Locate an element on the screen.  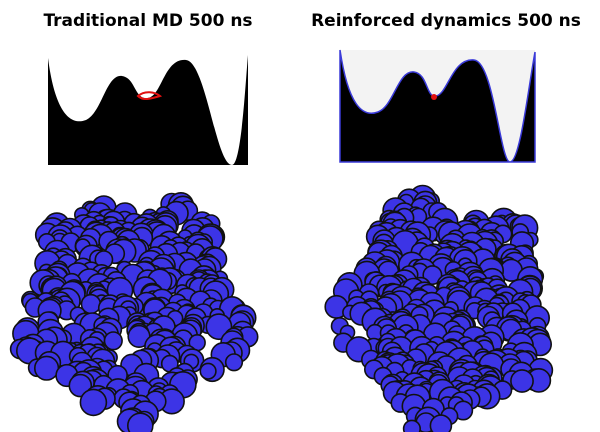
panel-title: Traditional MD 500 ns is located at coordinates (147, 21).